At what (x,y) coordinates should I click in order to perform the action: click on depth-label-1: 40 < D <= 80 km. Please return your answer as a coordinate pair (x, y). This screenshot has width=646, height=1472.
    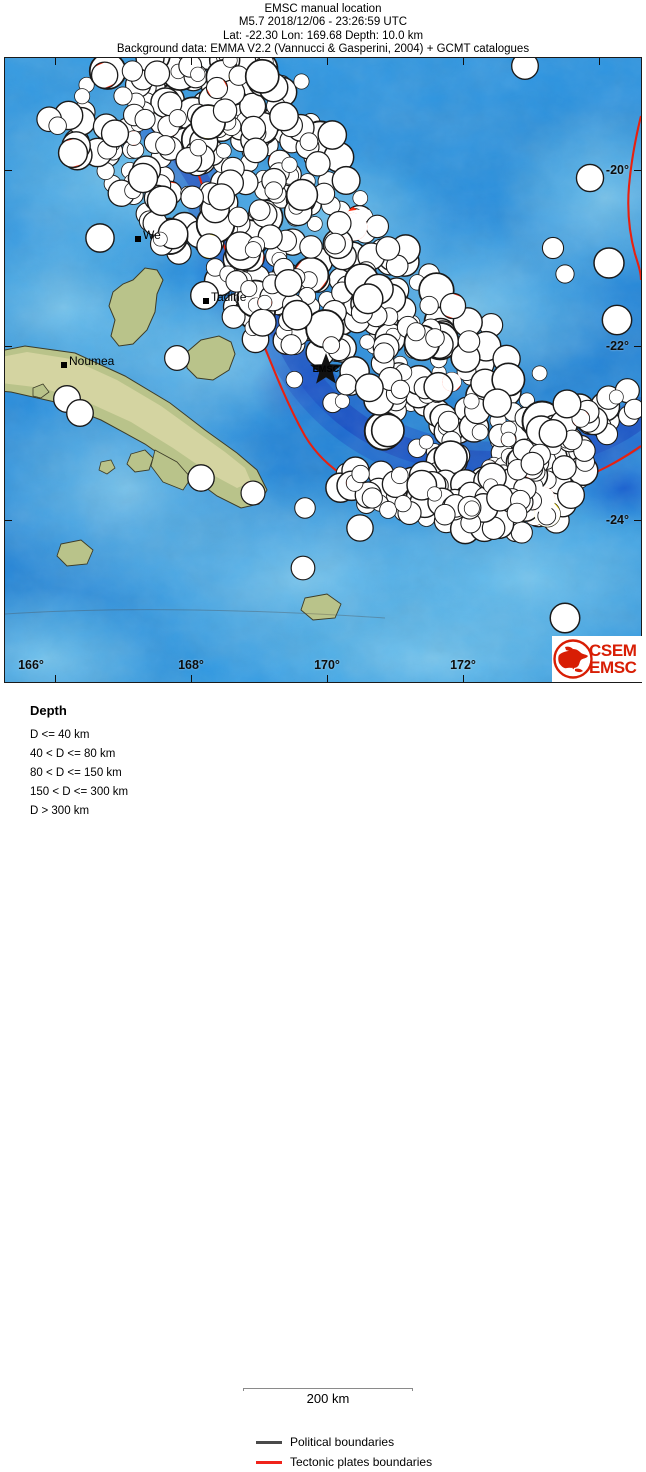
    Looking at the image, I should click on (73, 753).